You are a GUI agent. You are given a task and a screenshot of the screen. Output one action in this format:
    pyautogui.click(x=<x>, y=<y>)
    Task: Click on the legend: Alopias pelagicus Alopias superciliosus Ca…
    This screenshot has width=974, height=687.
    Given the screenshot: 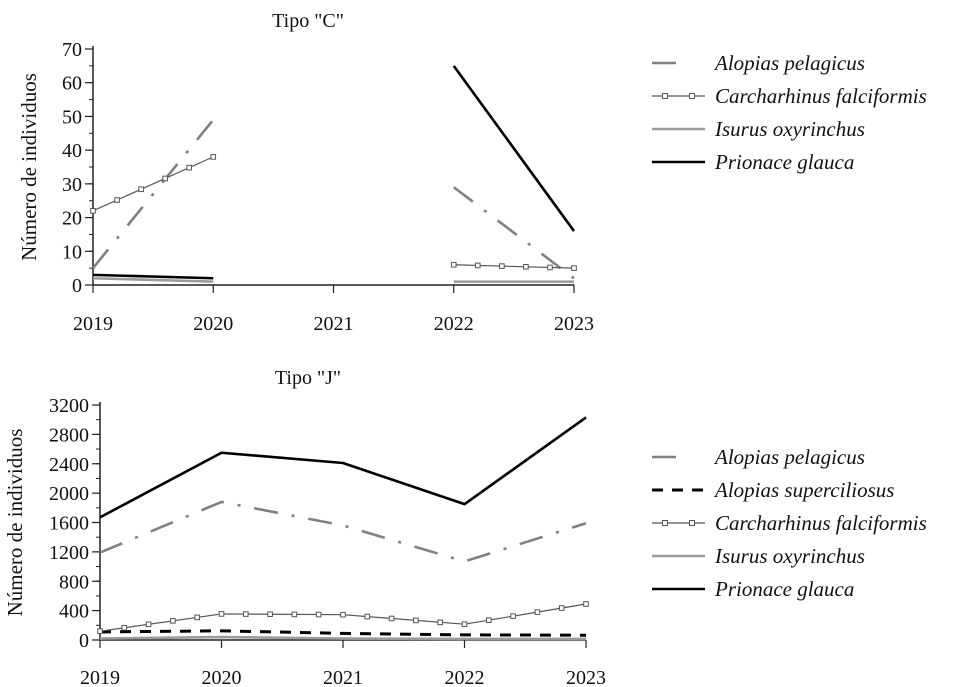 What is the action you would take?
    pyautogui.click(x=789, y=523)
    